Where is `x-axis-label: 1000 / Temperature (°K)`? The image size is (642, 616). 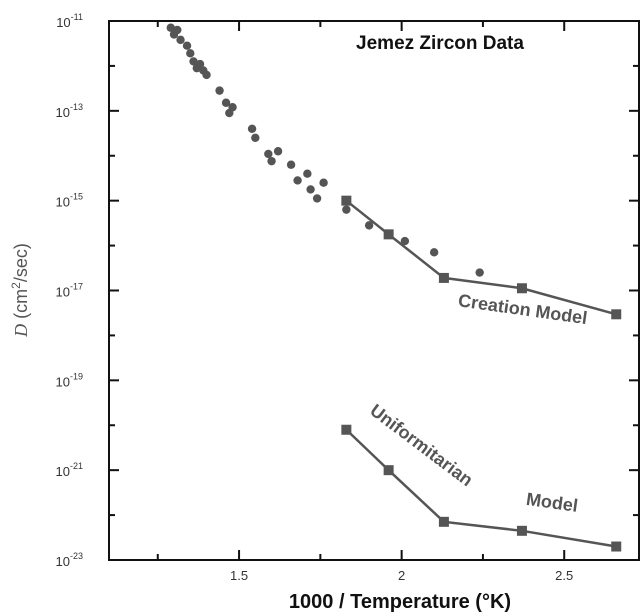 x-axis-label: 1000 / Temperature (°K) is located at coordinates (400, 602).